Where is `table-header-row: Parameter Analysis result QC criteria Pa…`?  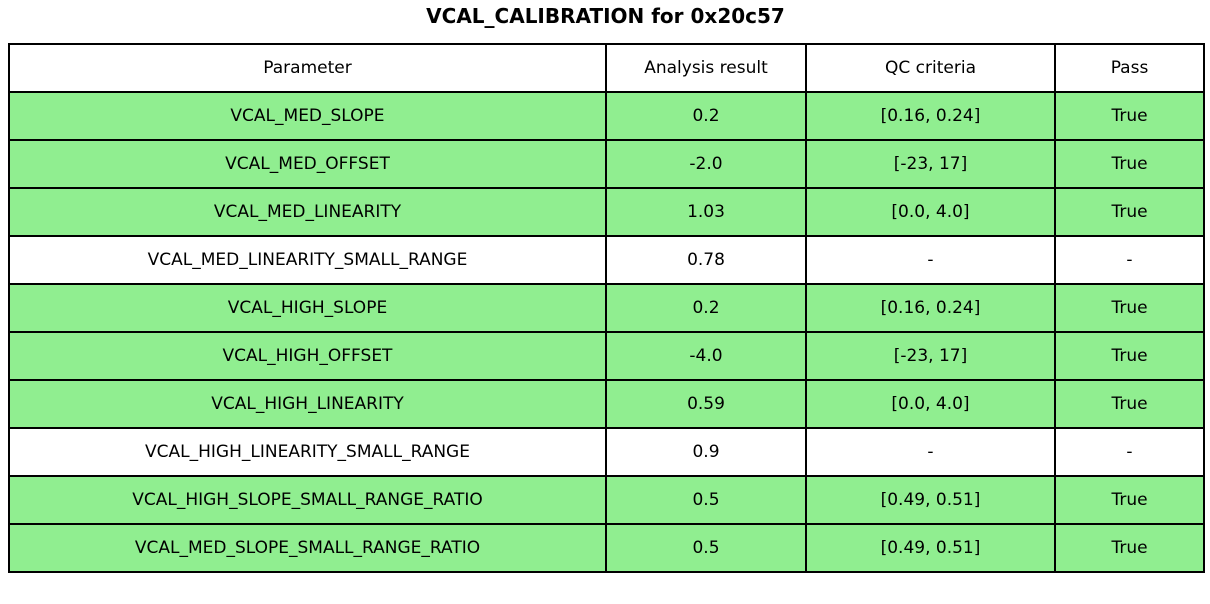 table-header-row: Parameter Analysis result QC criteria Pa… is located at coordinates (606, 68).